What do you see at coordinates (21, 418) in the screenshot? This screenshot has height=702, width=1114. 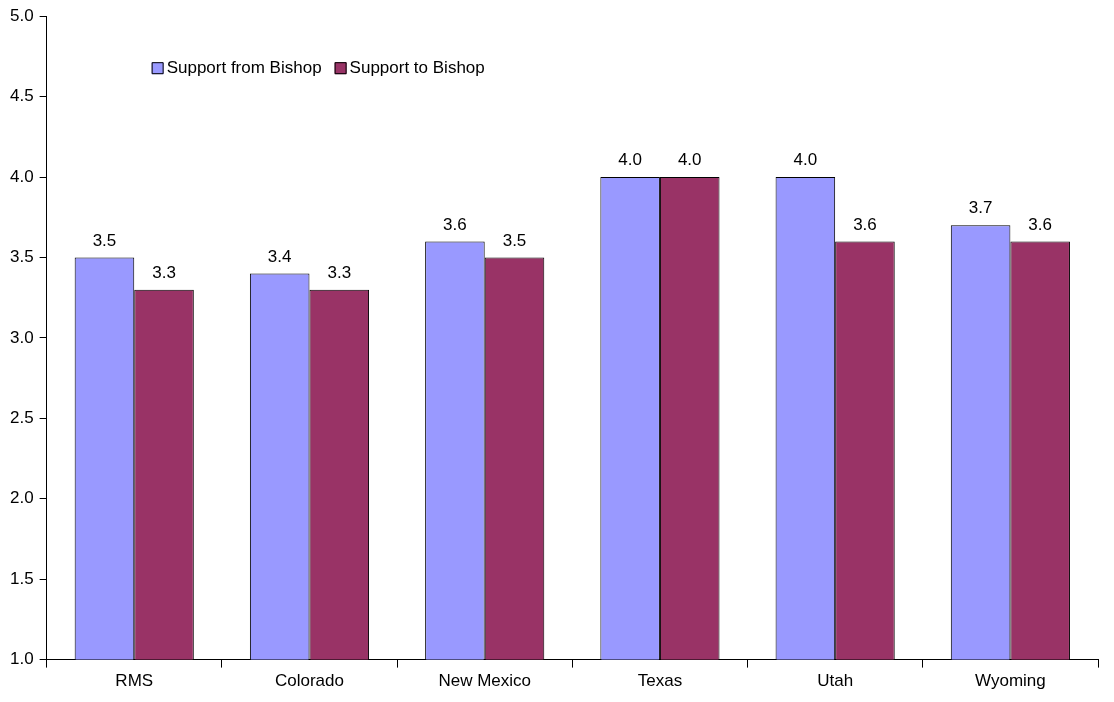 I see `y-tick-label: 2.5` at bounding box center [21, 418].